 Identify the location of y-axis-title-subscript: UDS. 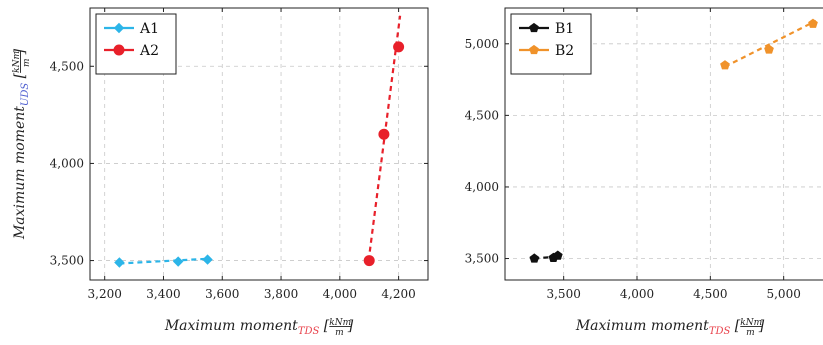
(25, 94).